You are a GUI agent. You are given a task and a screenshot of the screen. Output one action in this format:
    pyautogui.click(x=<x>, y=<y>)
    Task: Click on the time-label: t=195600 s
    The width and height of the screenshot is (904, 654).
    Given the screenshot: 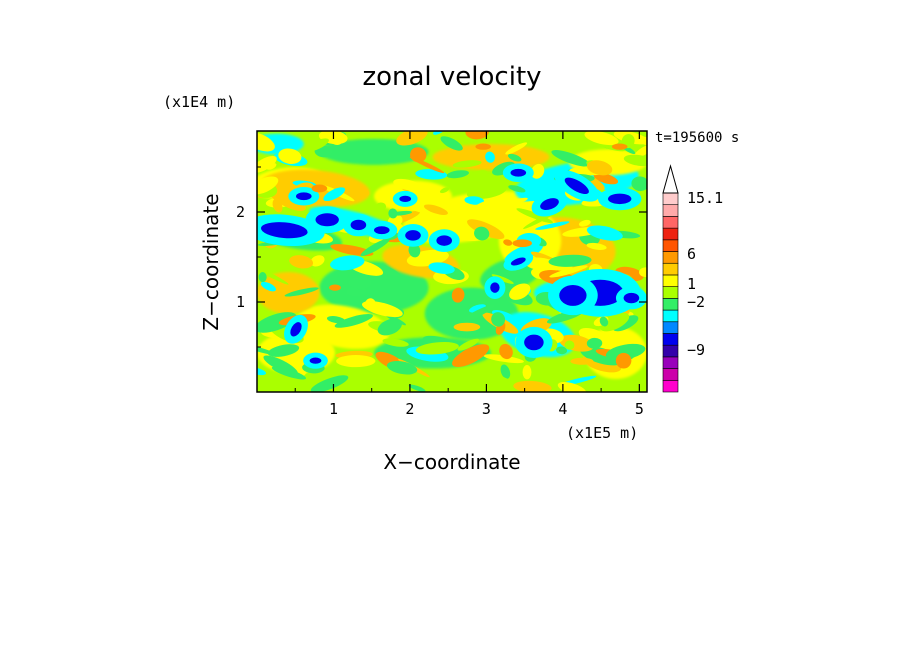 What is the action you would take?
    pyautogui.click(x=697, y=138)
    